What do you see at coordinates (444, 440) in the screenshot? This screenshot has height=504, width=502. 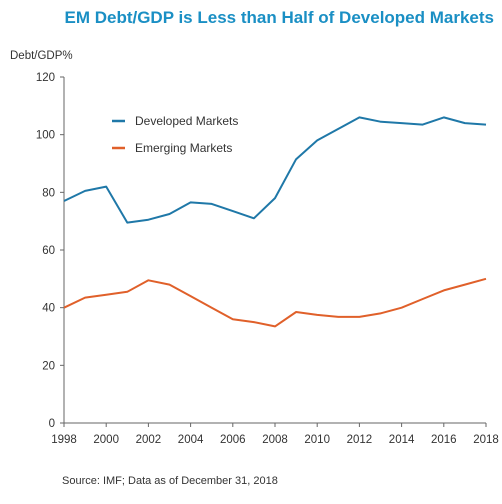 I see `x-tick-label: 2016` at bounding box center [444, 440].